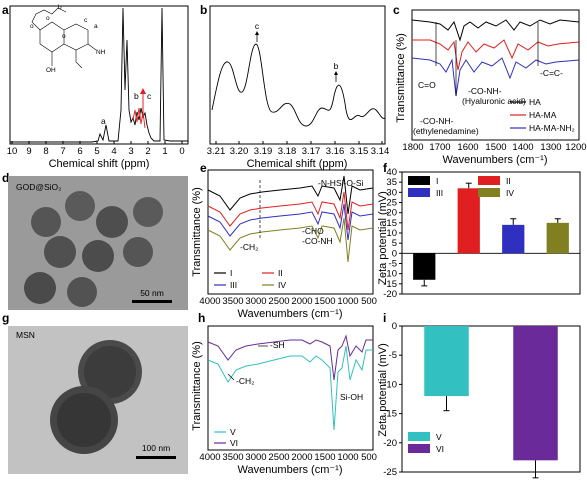 The image size is (587, 482). I want to click on legend-c-2: HA-MA-NH₂, so click(552, 128).